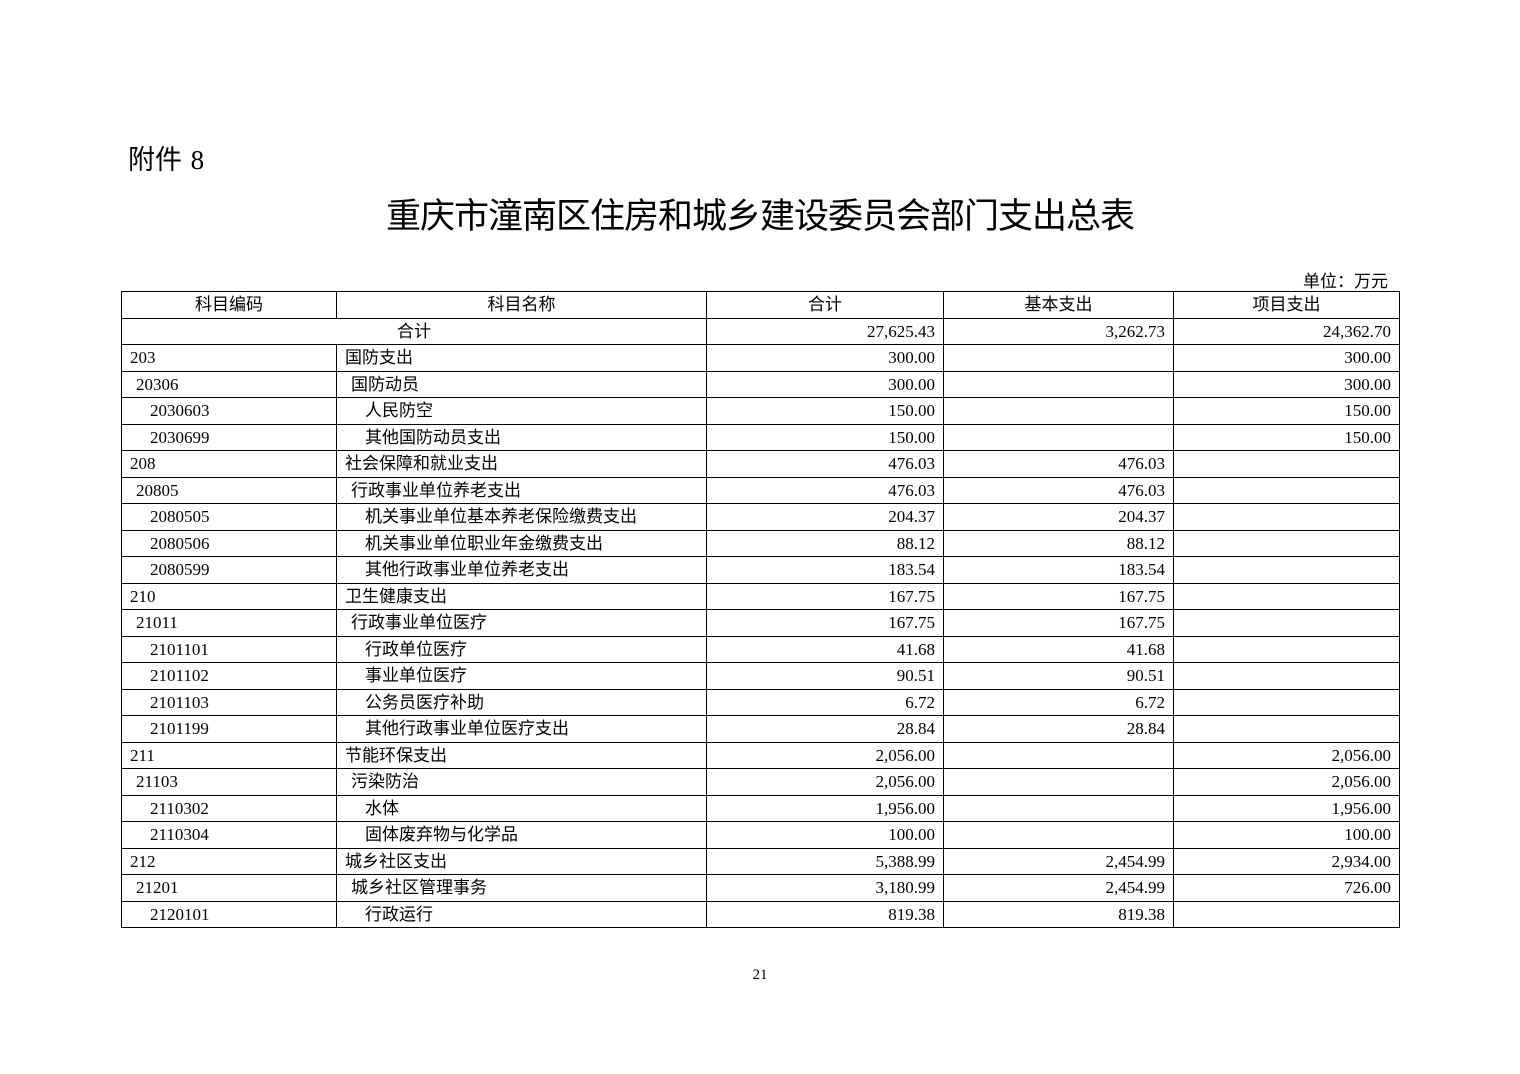 Image resolution: width=1520 pixels, height=1074 pixels. I want to click on cell-code: 208, so click(229, 464).